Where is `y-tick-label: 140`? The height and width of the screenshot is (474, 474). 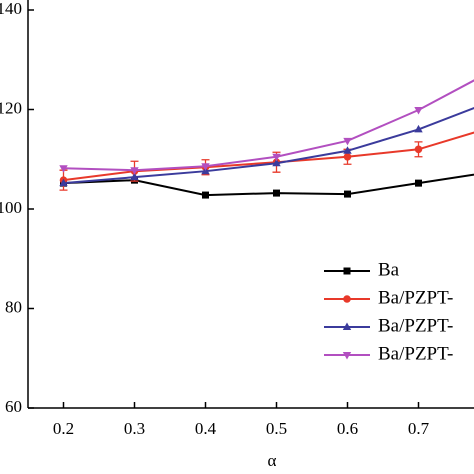 y-tick-label: 140 is located at coordinates (11, 9).